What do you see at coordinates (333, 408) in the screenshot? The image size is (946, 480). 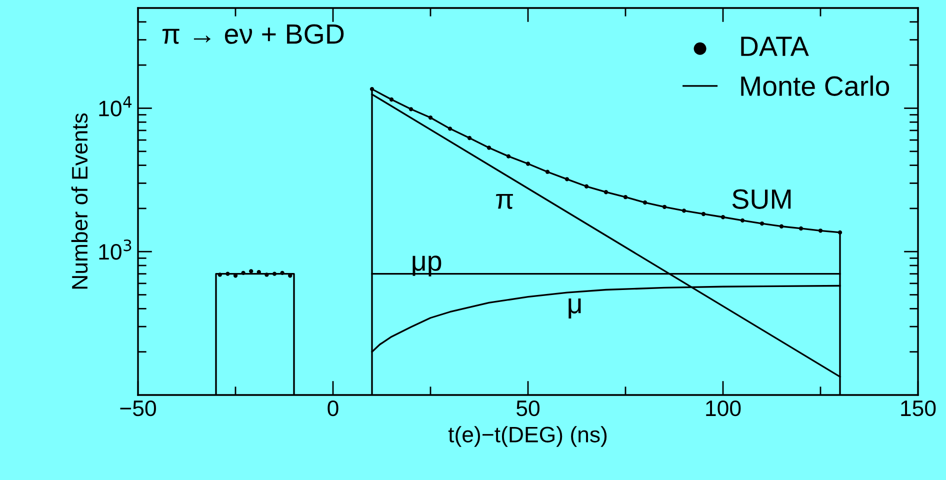 I see `x-tick-label: 0` at bounding box center [333, 408].